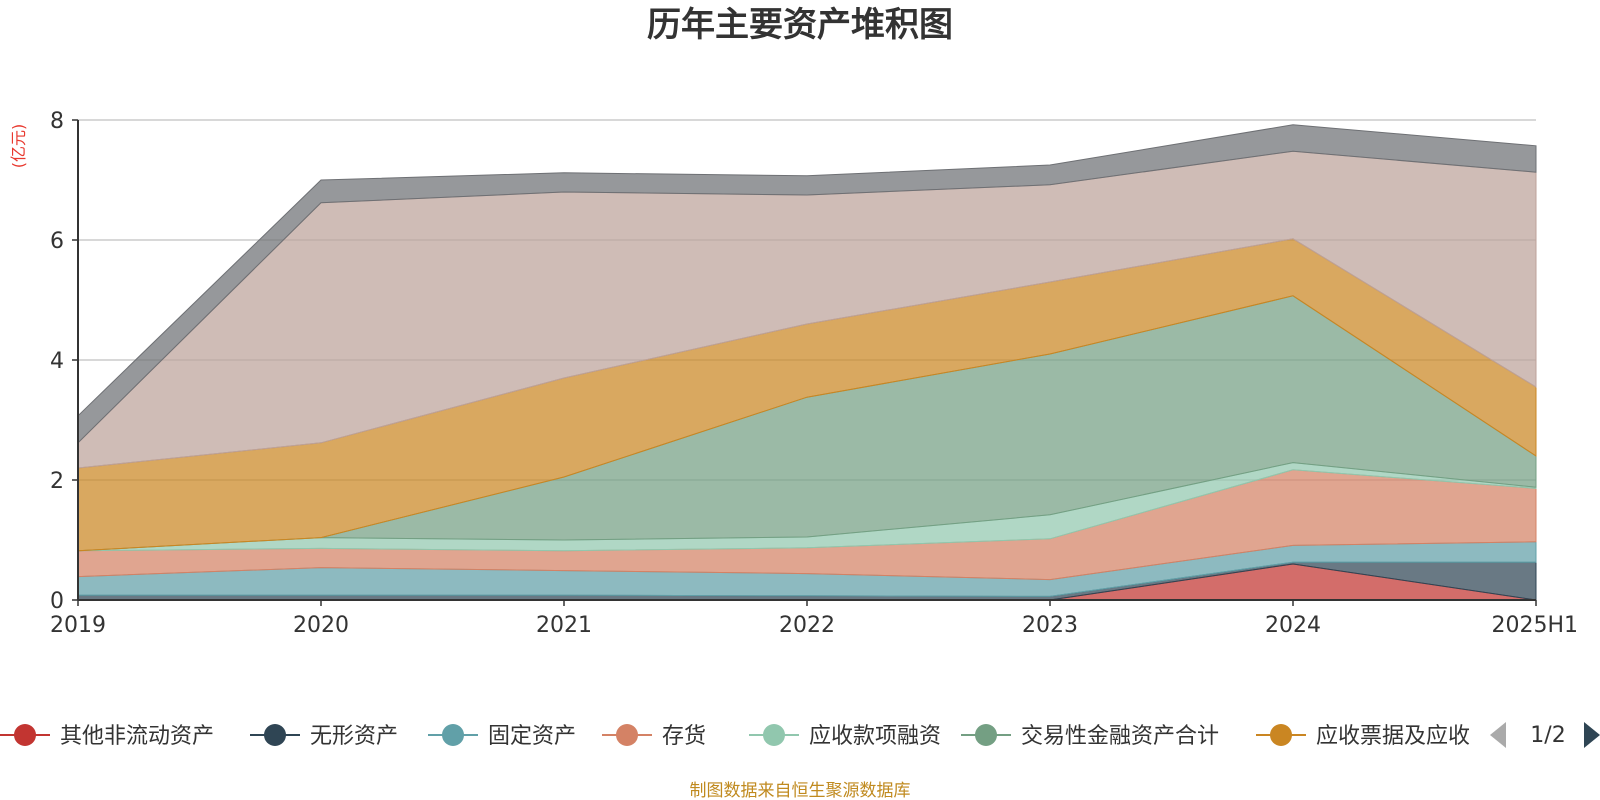  I want to click on y-axis-unit: (亿元), so click(18, 146).